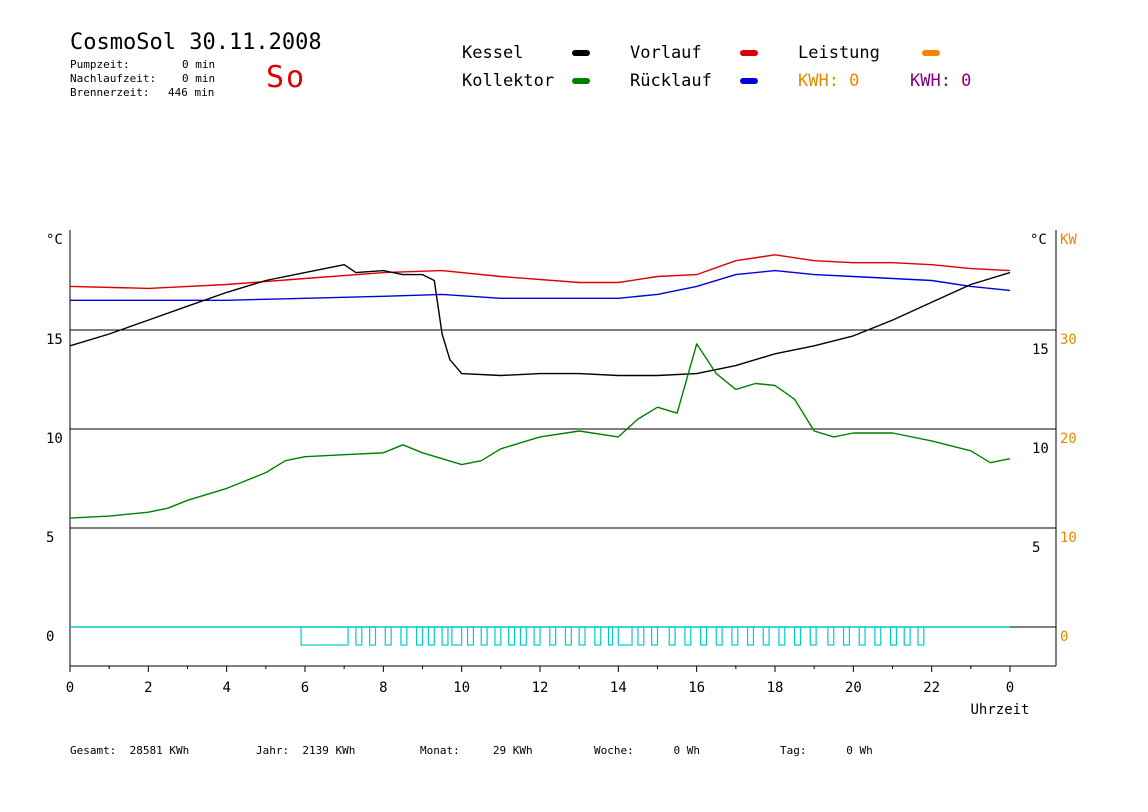 The height and width of the screenshot is (812, 1148). I want to click on x-tick-label: 12, so click(540, 688).